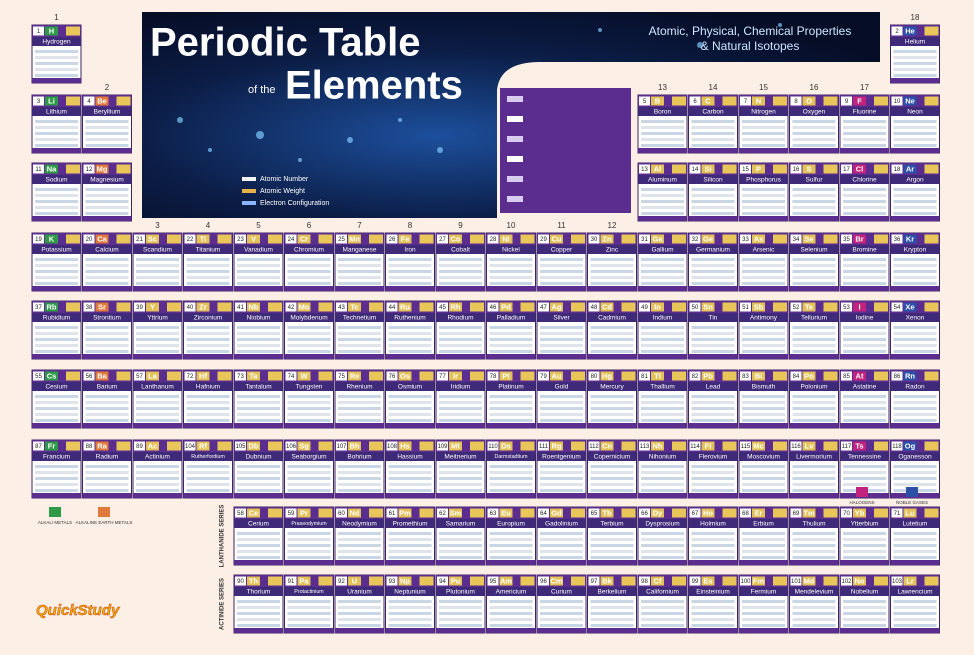 This screenshot has height=655, width=974. I want to click on legend-label: ALKALI METALS, so click(55, 522).